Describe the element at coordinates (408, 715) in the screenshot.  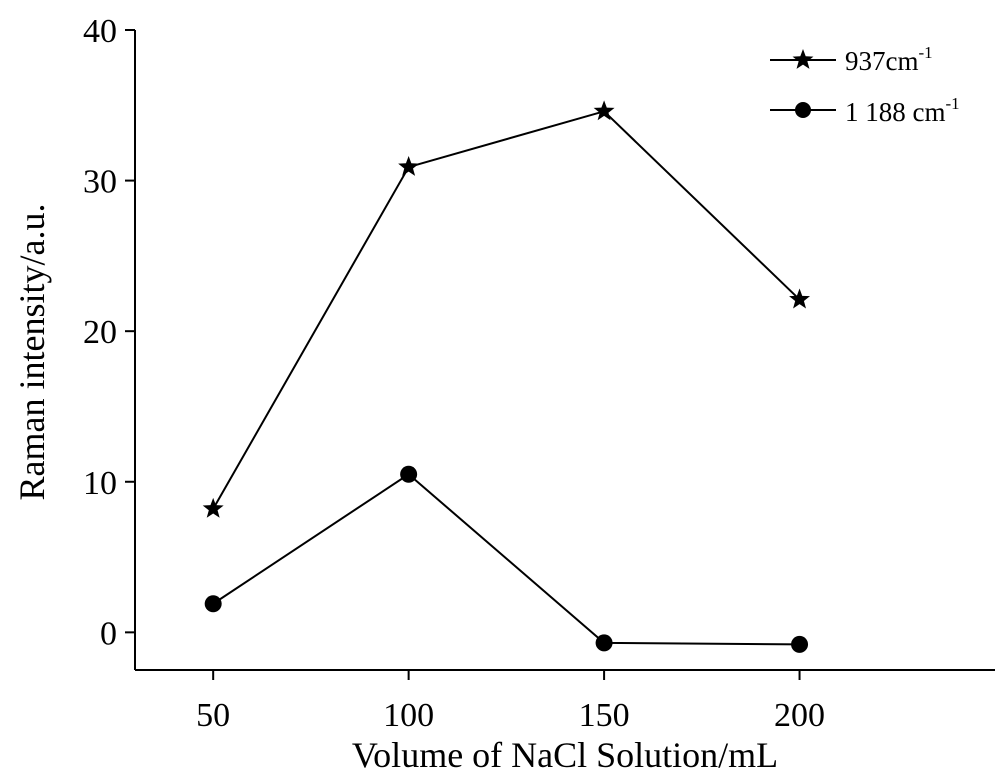
I see `x-tick-label: 100` at that location.